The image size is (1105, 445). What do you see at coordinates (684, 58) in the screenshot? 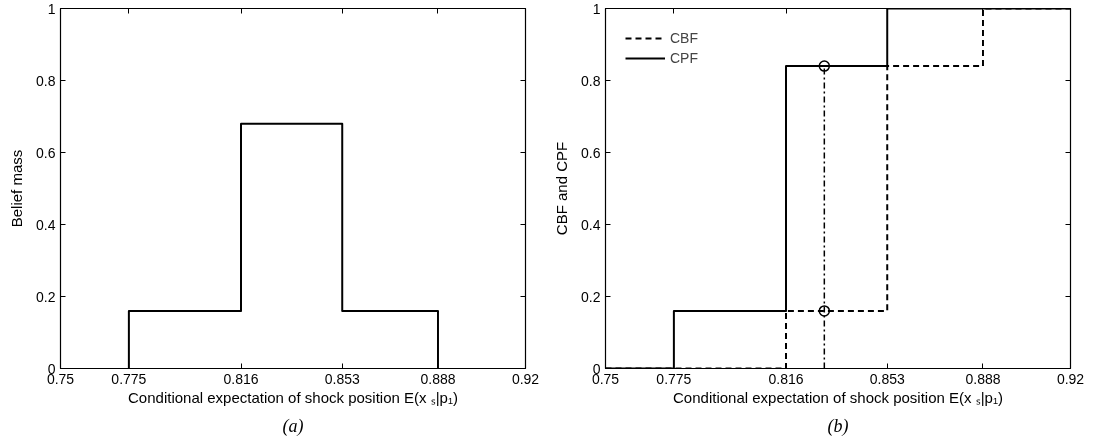
I see `legend-label: CPF` at bounding box center [684, 58].